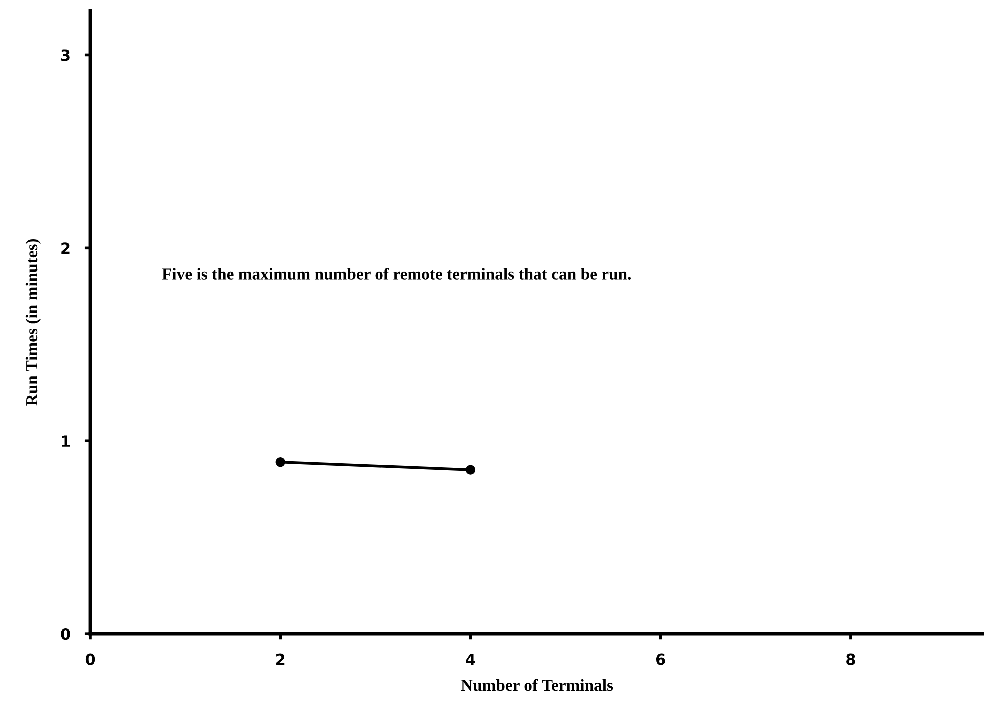 This screenshot has width=984, height=723. Describe the element at coordinates (65, 56) in the screenshot. I see `y-tick-label: 3` at that location.